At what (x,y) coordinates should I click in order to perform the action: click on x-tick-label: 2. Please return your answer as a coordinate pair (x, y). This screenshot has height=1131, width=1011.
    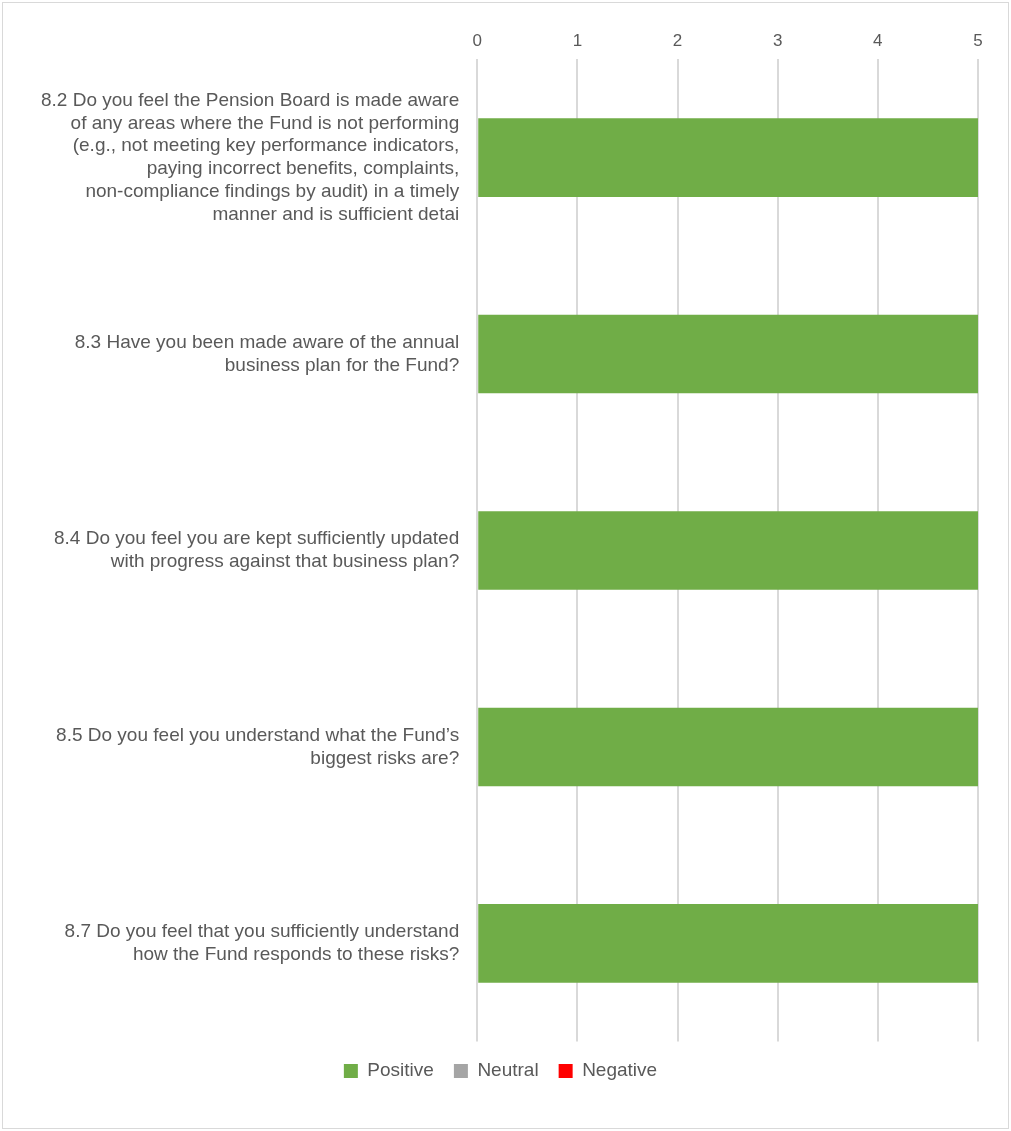
    Looking at the image, I should click on (677, 40).